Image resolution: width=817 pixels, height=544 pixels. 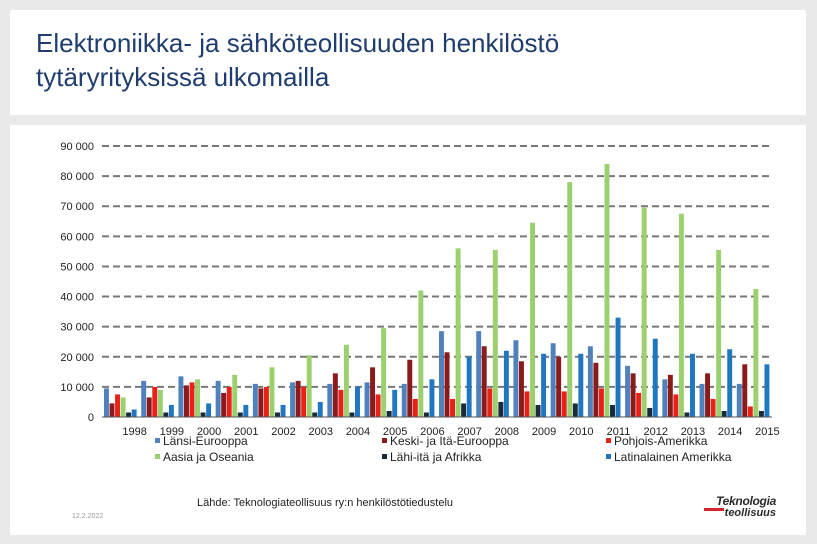 What do you see at coordinates (77, 177) in the screenshot?
I see `y-tick-label: 80 000` at bounding box center [77, 177].